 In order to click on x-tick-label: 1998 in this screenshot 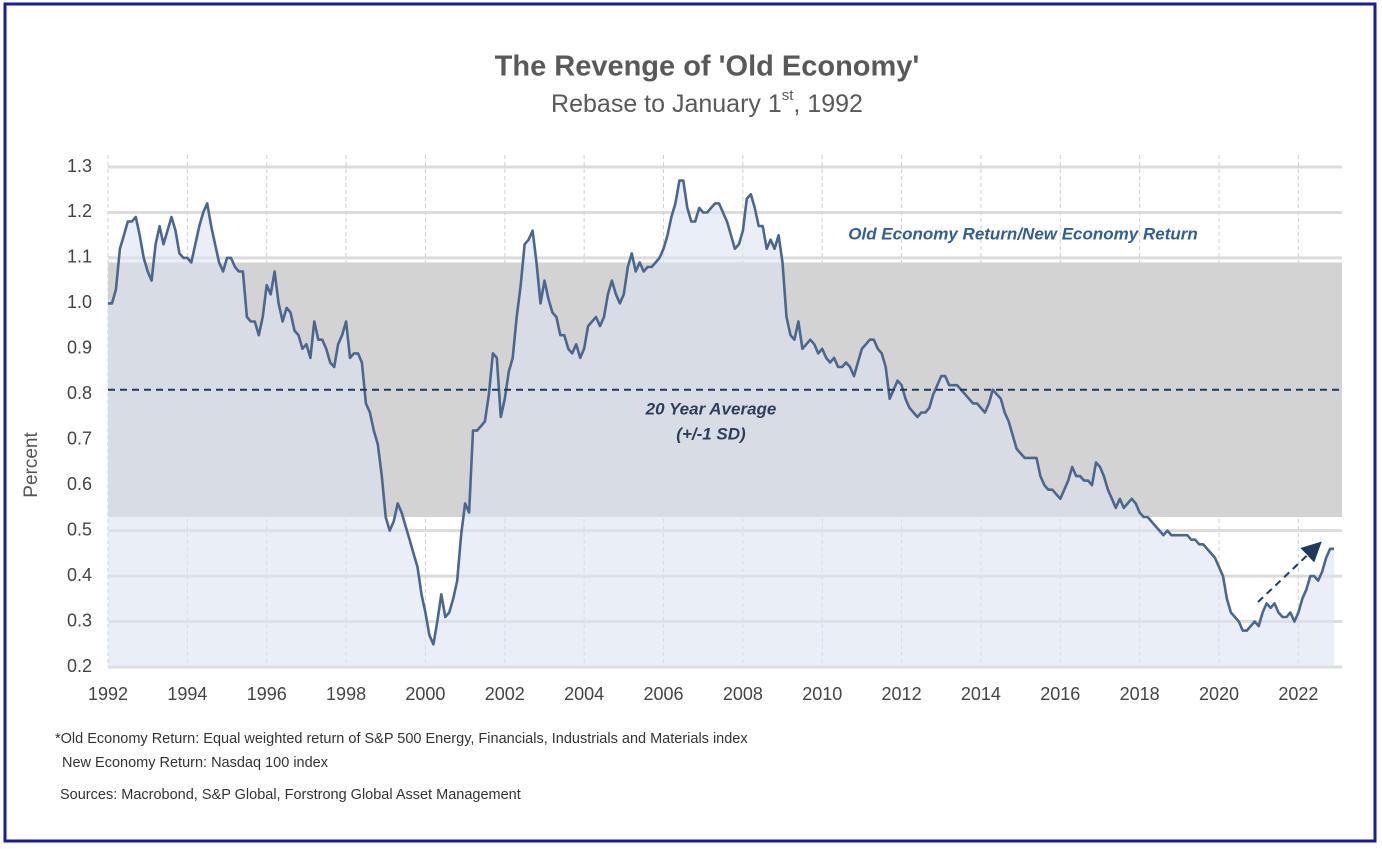, I will do `click(346, 694)`.